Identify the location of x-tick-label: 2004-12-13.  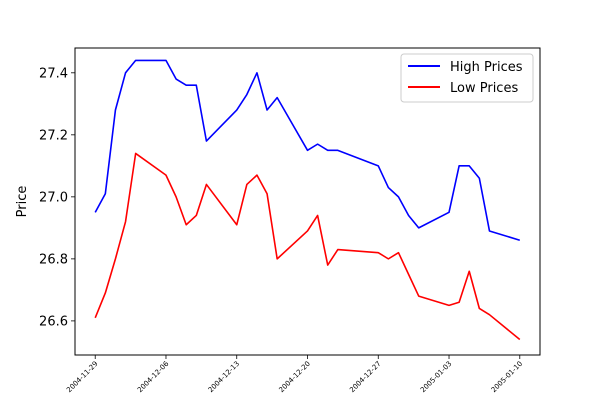
(224, 377).